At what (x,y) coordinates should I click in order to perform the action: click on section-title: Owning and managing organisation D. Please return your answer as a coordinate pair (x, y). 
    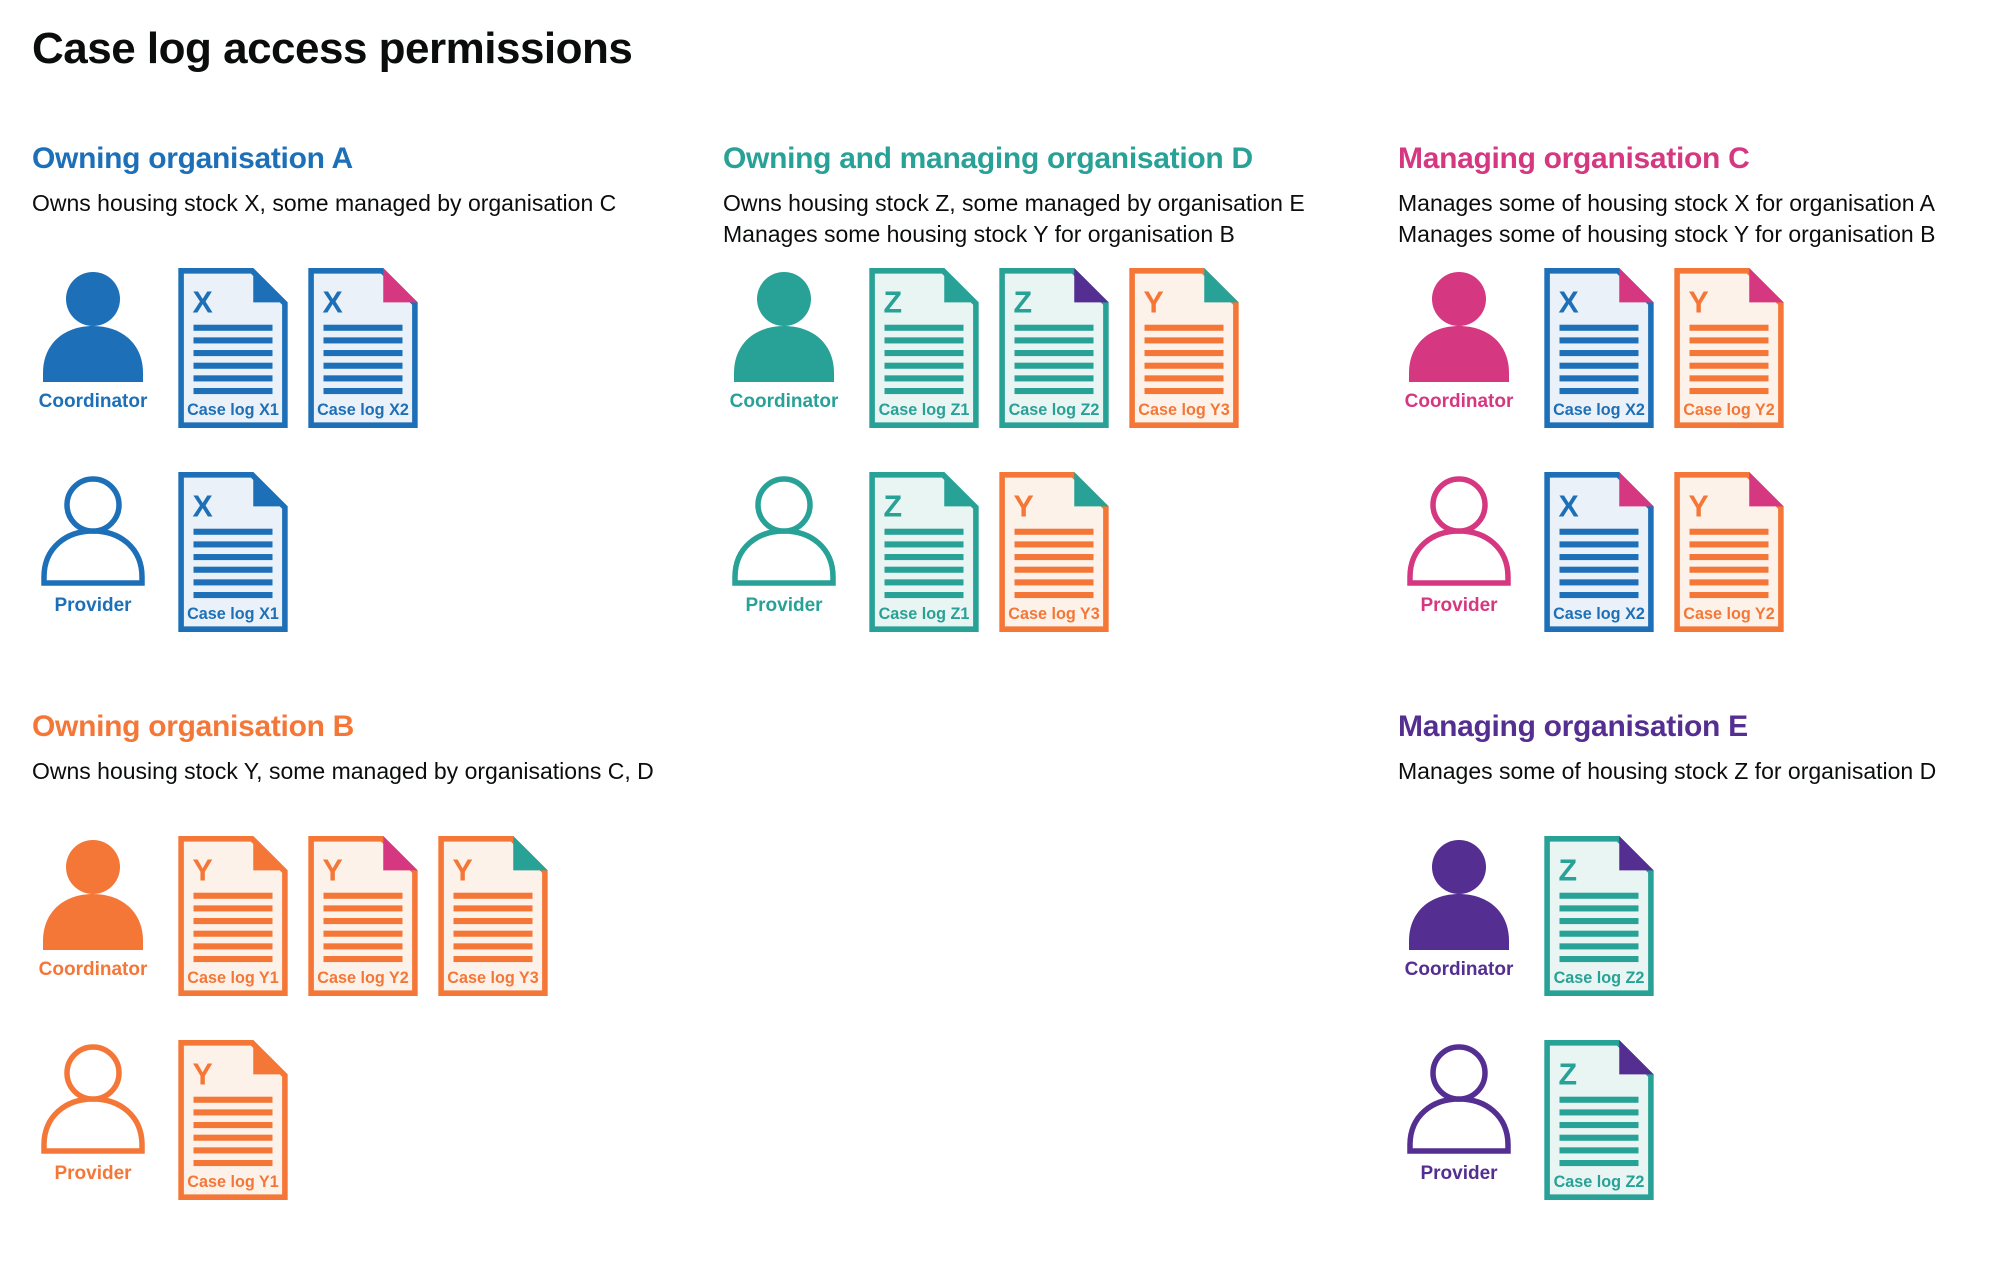
    Looking at the image, I should click on (988, 158).